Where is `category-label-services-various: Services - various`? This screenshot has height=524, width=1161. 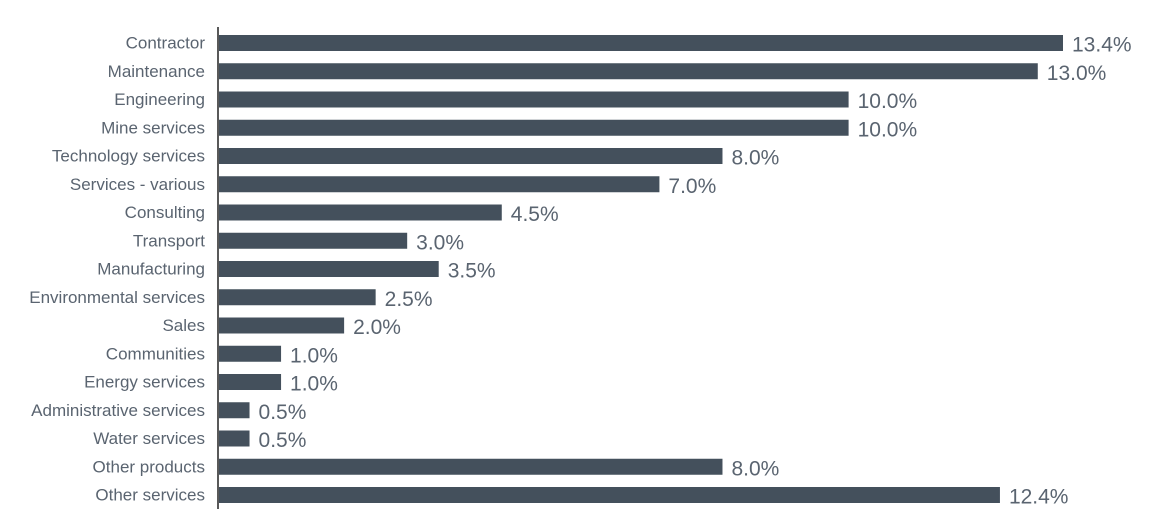
category-label-services-various: Services - various is located at coordinates (137, 184).